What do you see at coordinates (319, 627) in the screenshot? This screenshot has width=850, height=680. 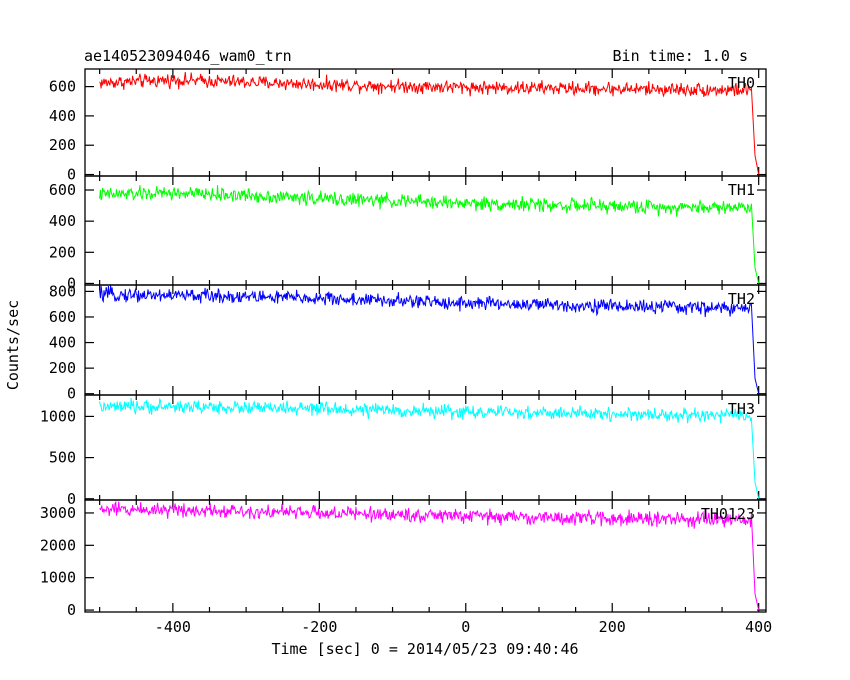 I see `x-tick-label: -200` at bounding box center [319, 627].